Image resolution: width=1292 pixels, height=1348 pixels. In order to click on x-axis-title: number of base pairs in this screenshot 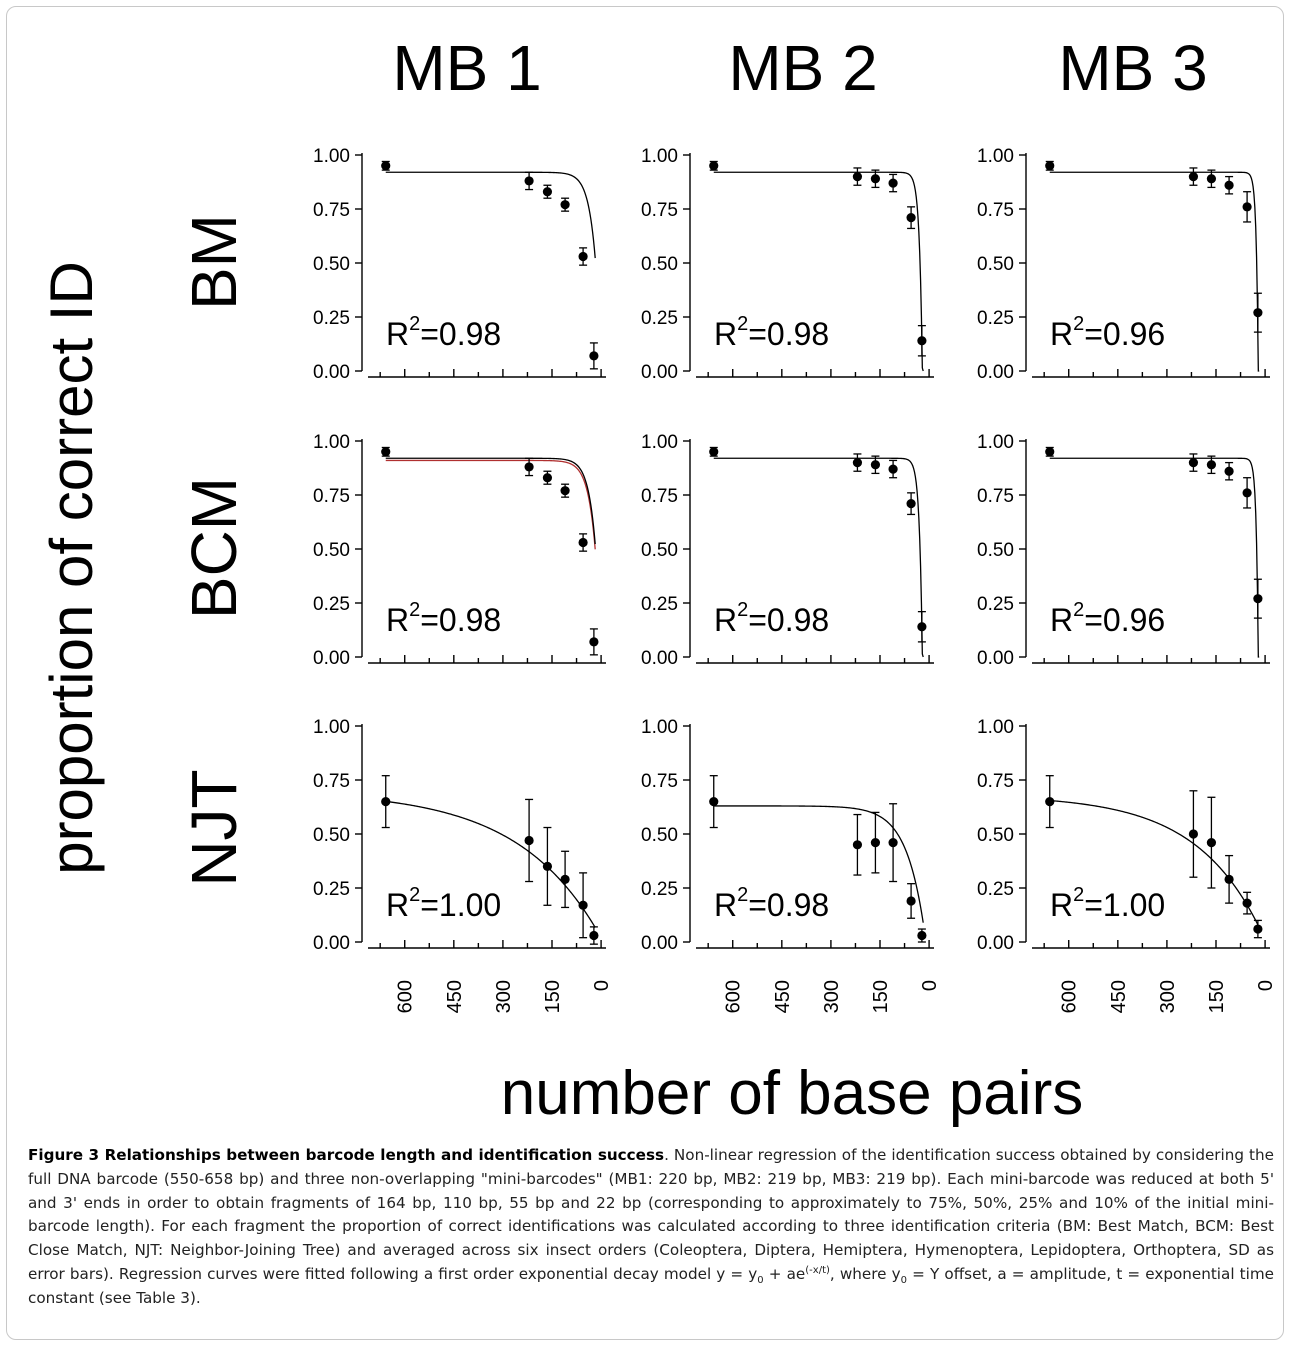, I will do `click(792, 1093)`.